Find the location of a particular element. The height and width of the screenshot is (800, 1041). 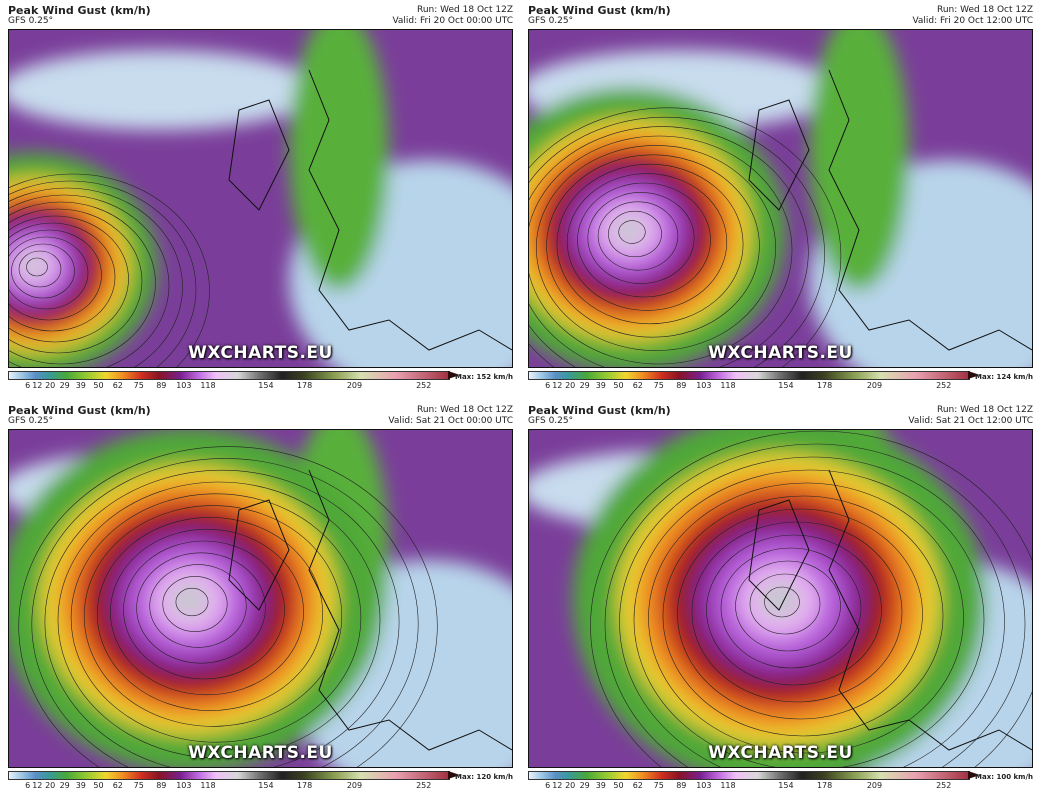

colorbar-tick: 178 is located at coordinates (304, 385).